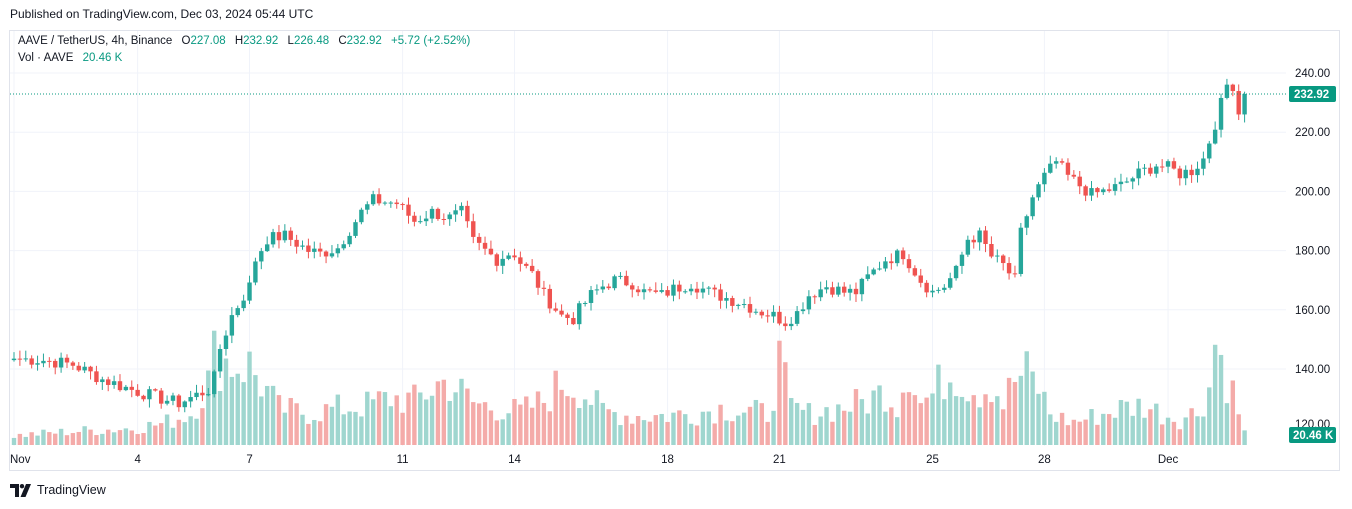  Describe the element at coordinates (403, 460) in the screenshot. I see `time-tick-label: 11` at that location.